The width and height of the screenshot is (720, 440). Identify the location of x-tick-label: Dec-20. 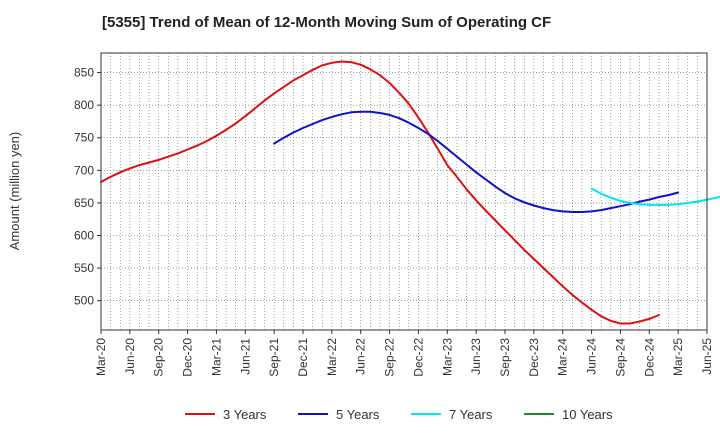
(188, 357).